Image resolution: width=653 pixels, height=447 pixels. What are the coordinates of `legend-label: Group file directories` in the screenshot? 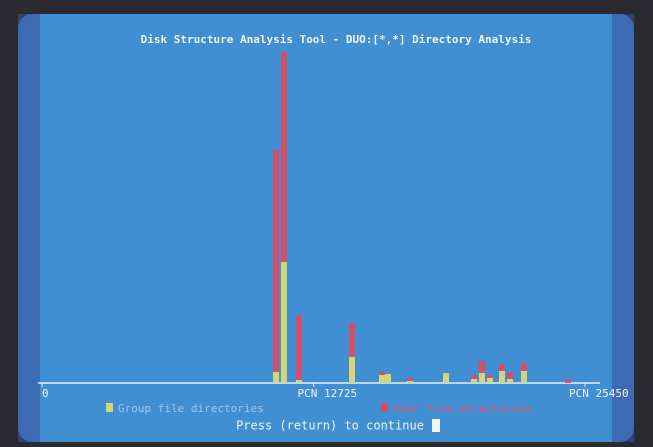 It's located at (191, 408).